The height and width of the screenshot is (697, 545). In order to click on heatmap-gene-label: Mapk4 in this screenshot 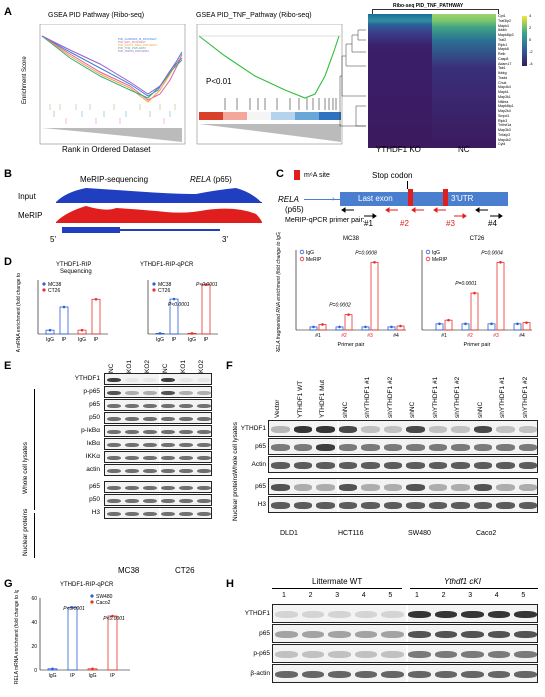, I will do `click(503, 25)`.